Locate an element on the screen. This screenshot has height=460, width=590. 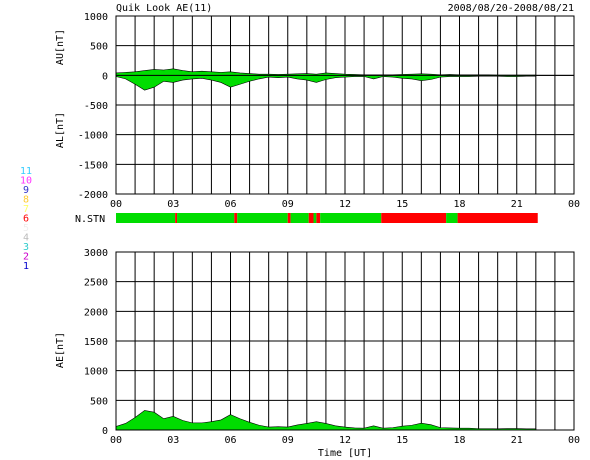
ae-ytick: 3000 is located at coordinates (96, 253).